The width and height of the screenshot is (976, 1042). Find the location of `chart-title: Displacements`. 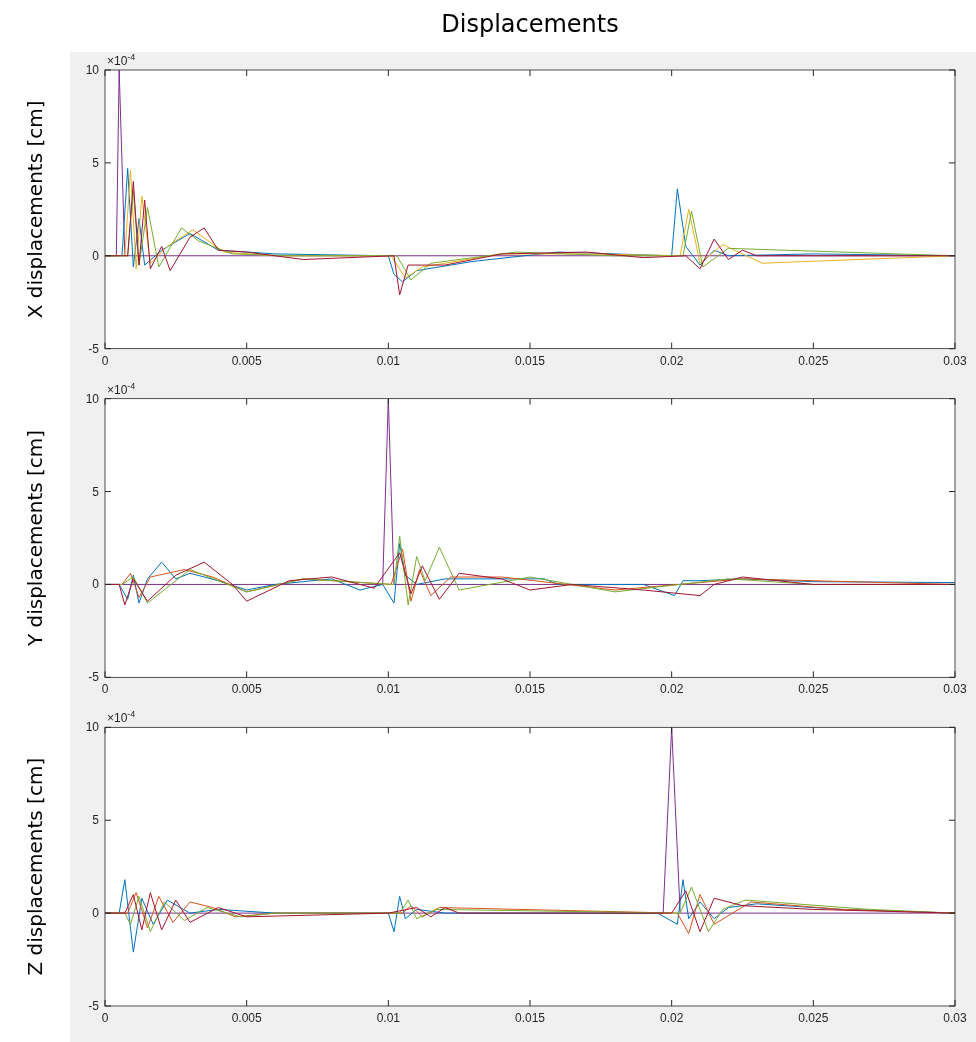

chart-title: Displacements is located at coordinates (530, 24).